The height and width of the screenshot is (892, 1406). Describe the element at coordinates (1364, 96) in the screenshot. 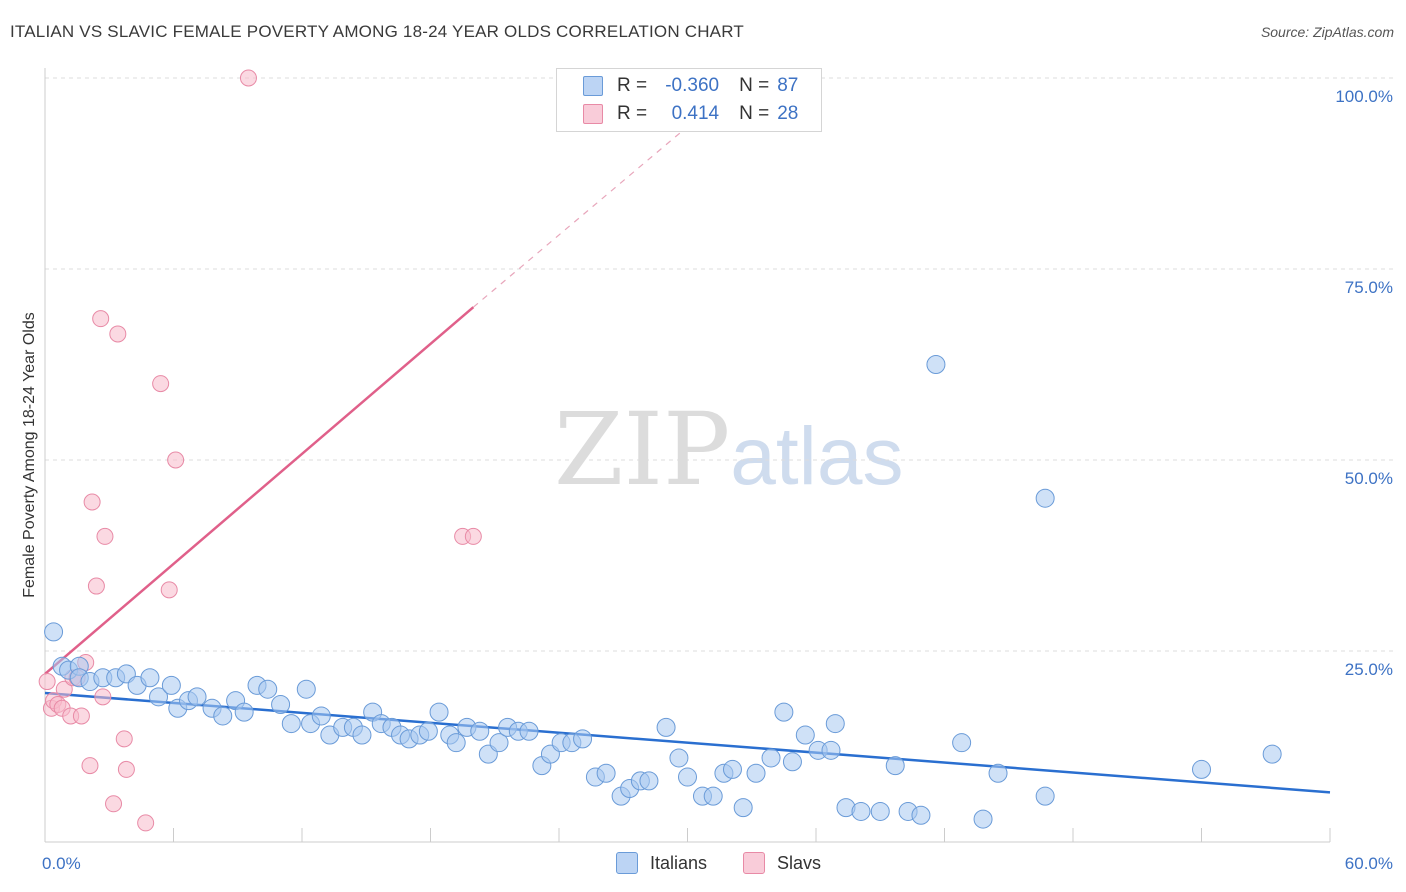

I see `y-tick-label: 100.0%` at that location.